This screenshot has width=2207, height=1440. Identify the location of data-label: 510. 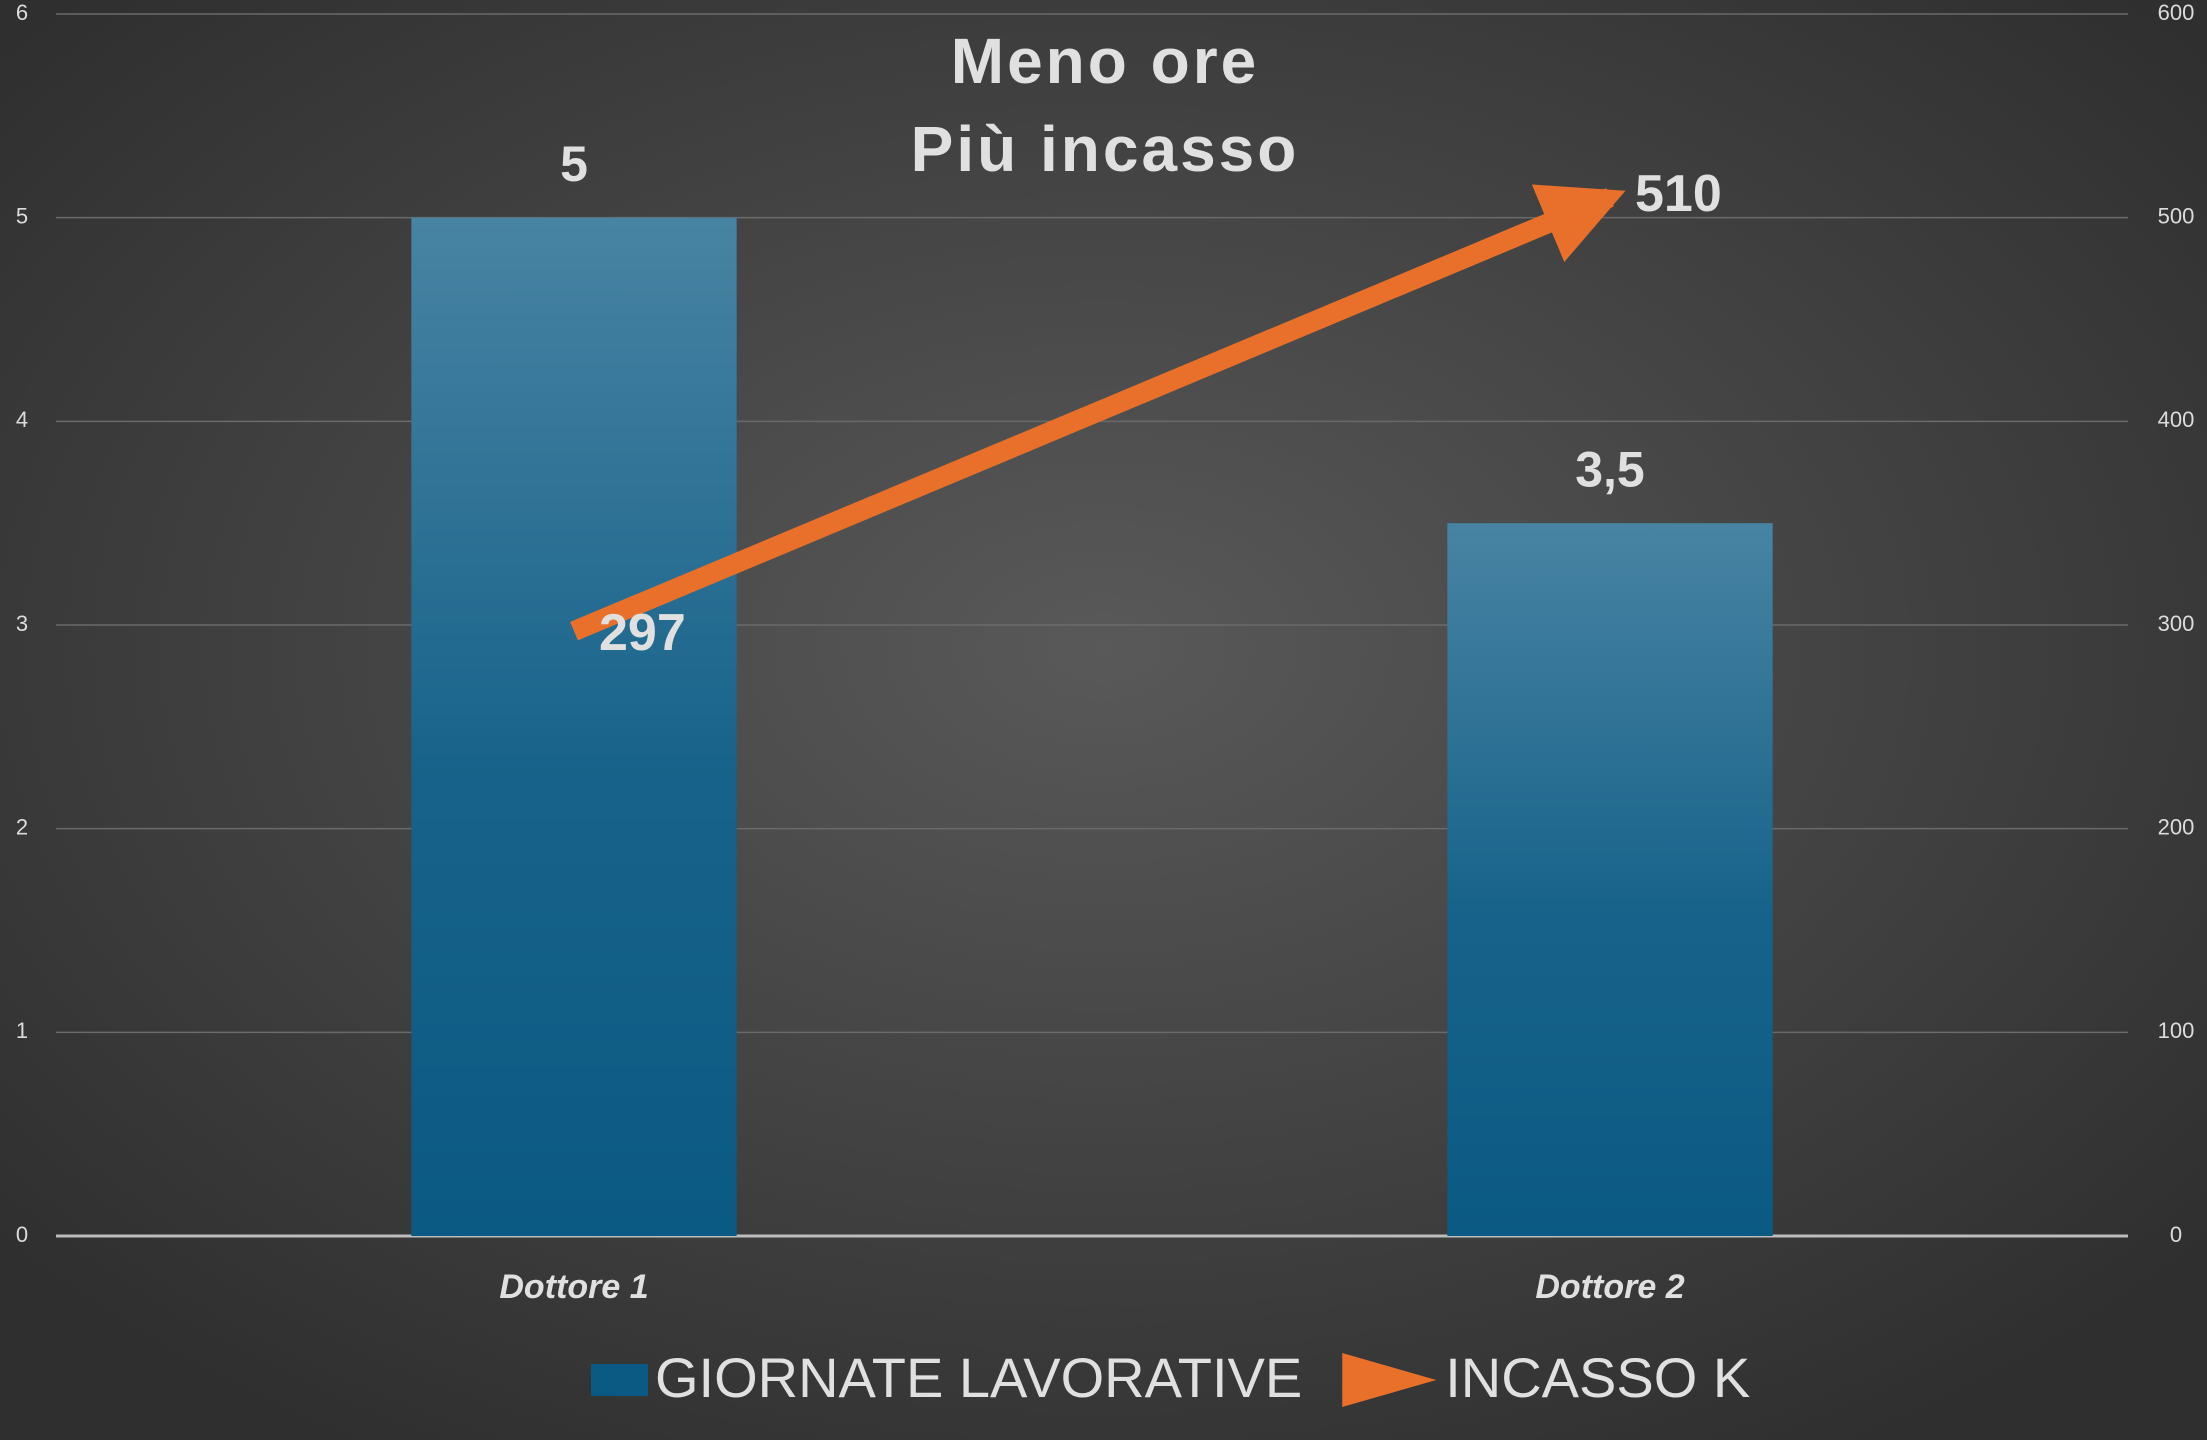
(1678, 194).